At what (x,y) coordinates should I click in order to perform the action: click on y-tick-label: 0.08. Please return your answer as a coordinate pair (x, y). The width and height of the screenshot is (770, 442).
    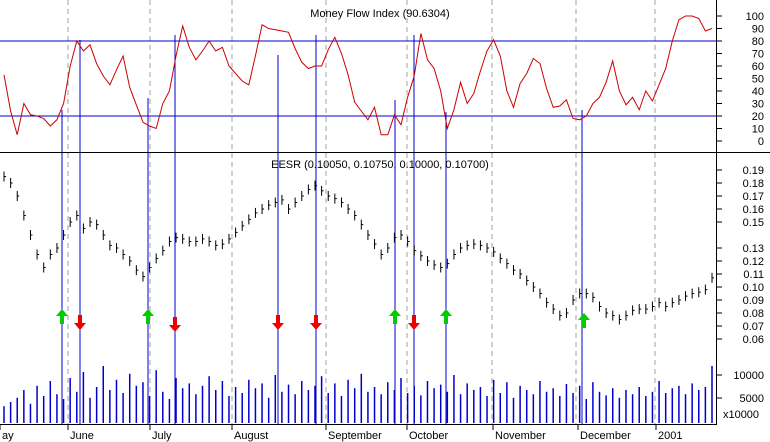
    Looking at the image, I should click on (753, 314).